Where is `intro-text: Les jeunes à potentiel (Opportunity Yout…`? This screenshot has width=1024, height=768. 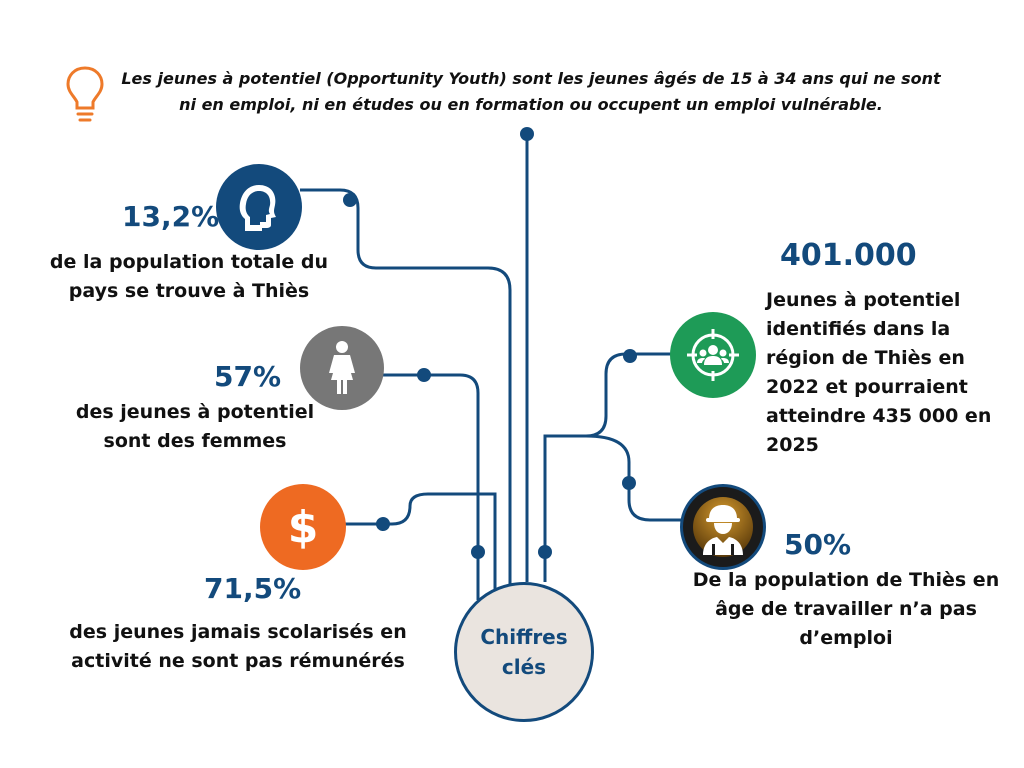
intro-text: Les jeunes à potentiel (Opportunity Yout… is located at coordinates (531, 91).